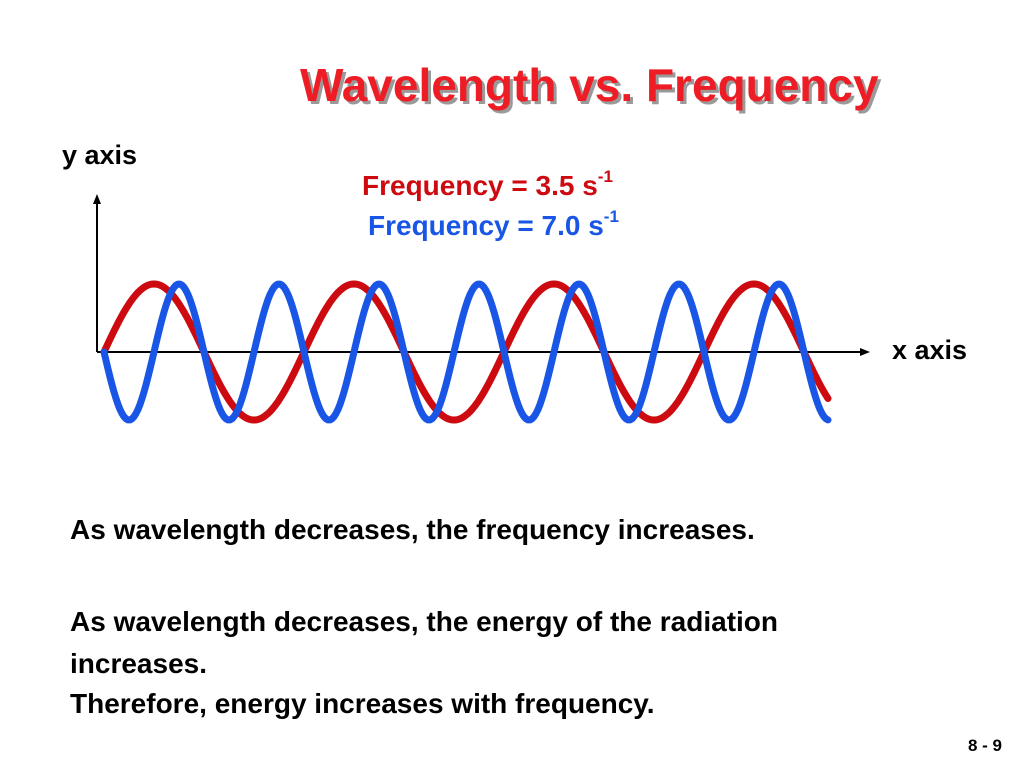 The width and height of the screenshot is (1024, 768). What do you see at coordinates (611, 216) in the screenshot?
I see `blue-frequency-exponent: -1` at bounding box center [611, 216].